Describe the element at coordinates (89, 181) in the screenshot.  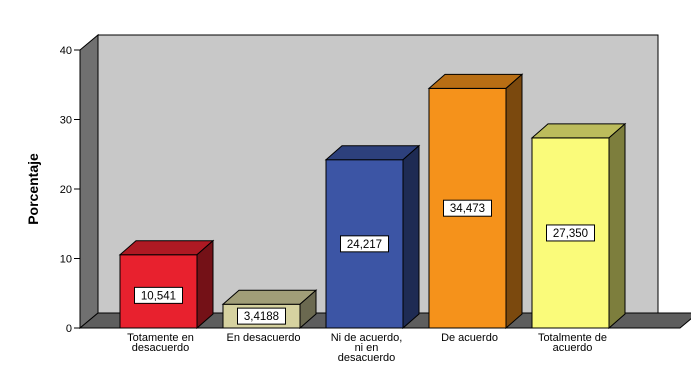
I see `plot-left-wall` at that location.